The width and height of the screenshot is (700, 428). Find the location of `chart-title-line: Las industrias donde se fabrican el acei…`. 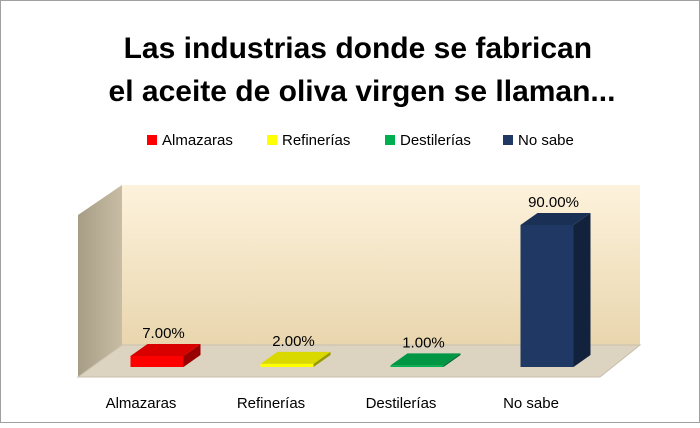

chart-title-line: Las industrias donde se fabrican el acei… is located at coordinates (362, 70).